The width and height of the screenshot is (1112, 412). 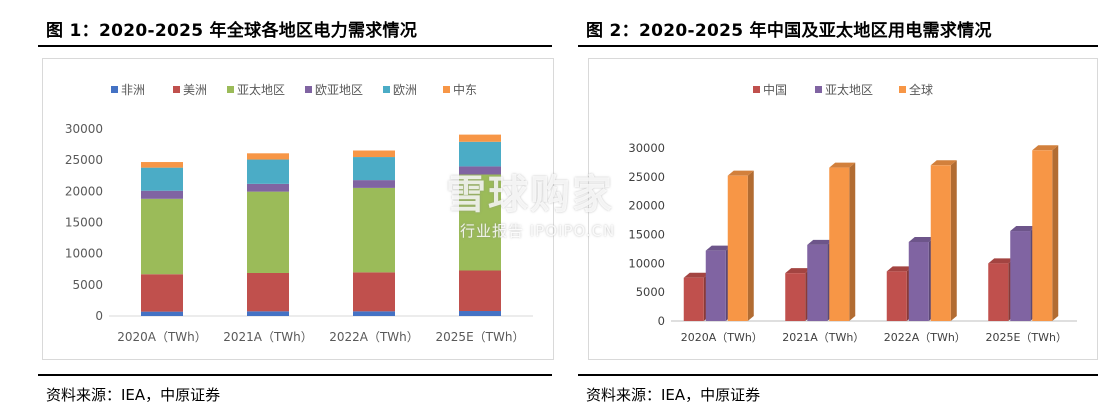 I want to click on figure-1-bottom-rule, so click(x=295, y=375).